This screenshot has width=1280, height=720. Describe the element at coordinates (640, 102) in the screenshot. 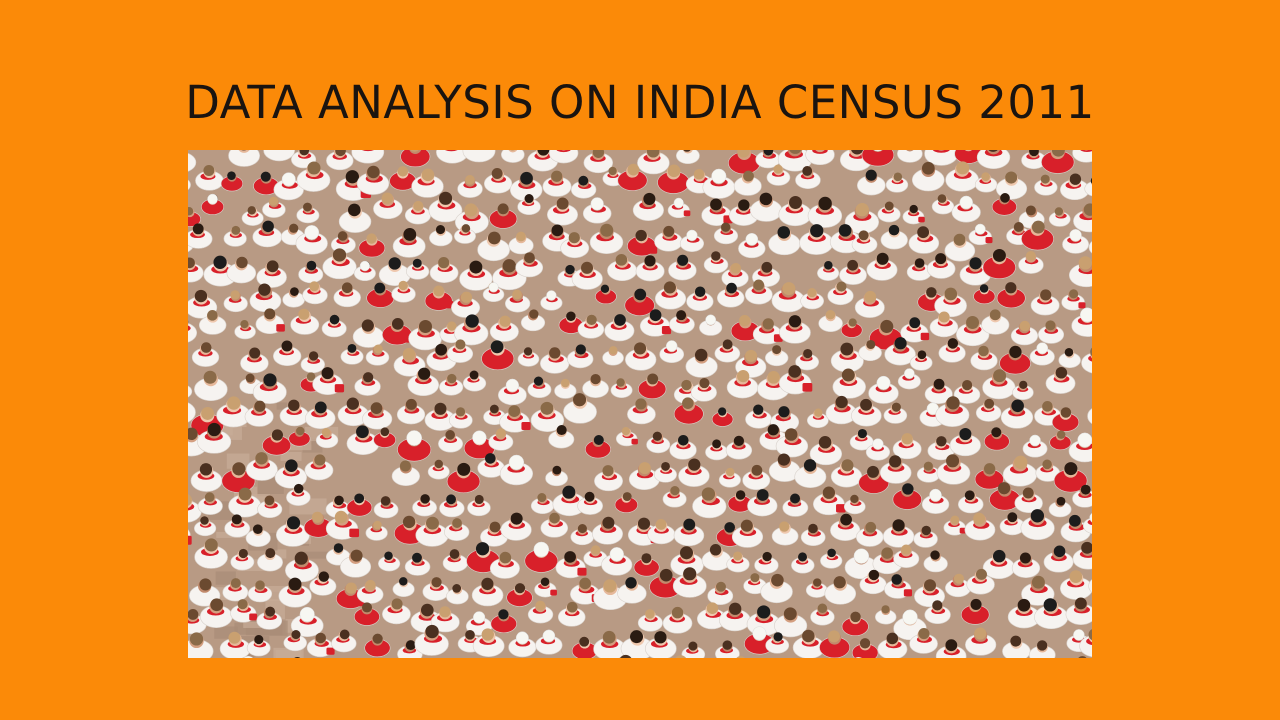

I see `slide-title: DATA ANALYSIS ON INDIA CENSUS 2011` at that location.